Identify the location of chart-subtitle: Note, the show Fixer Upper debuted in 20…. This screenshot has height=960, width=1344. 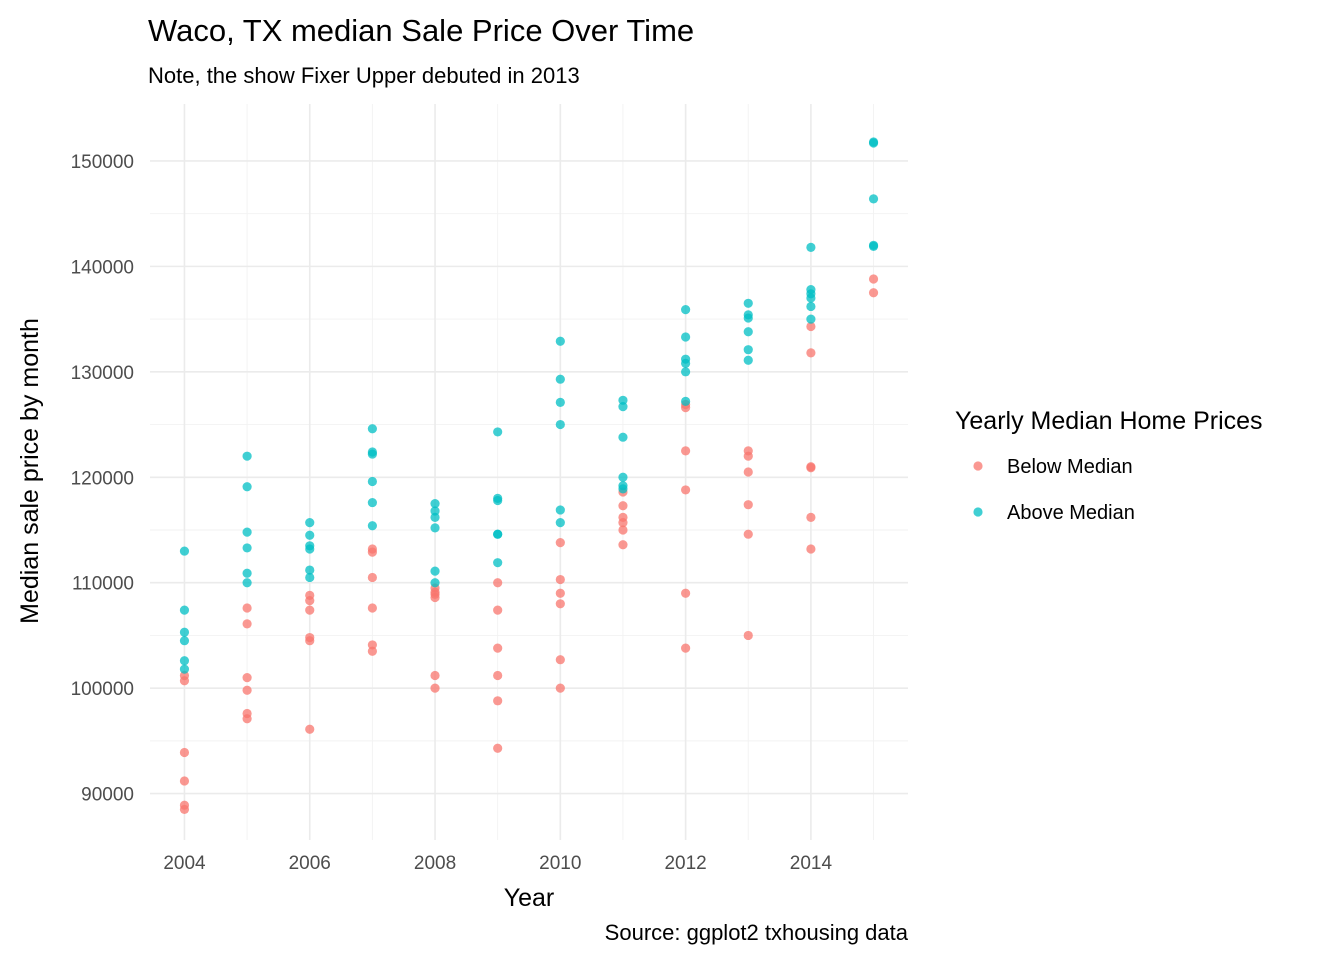
(364, 75).